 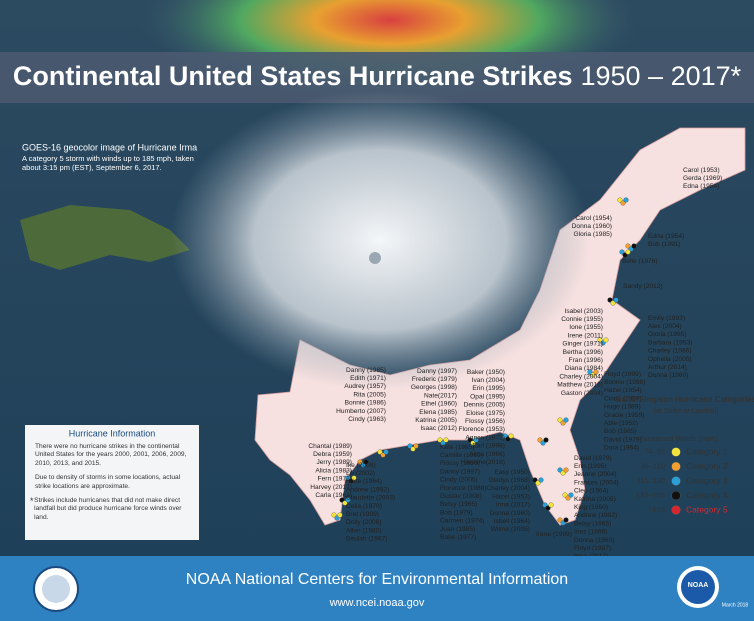 What do you see at coordinates (481, 429) in the screenshot?
I see `storm-label: Florence (1953)` at bounding box center [481, 429].